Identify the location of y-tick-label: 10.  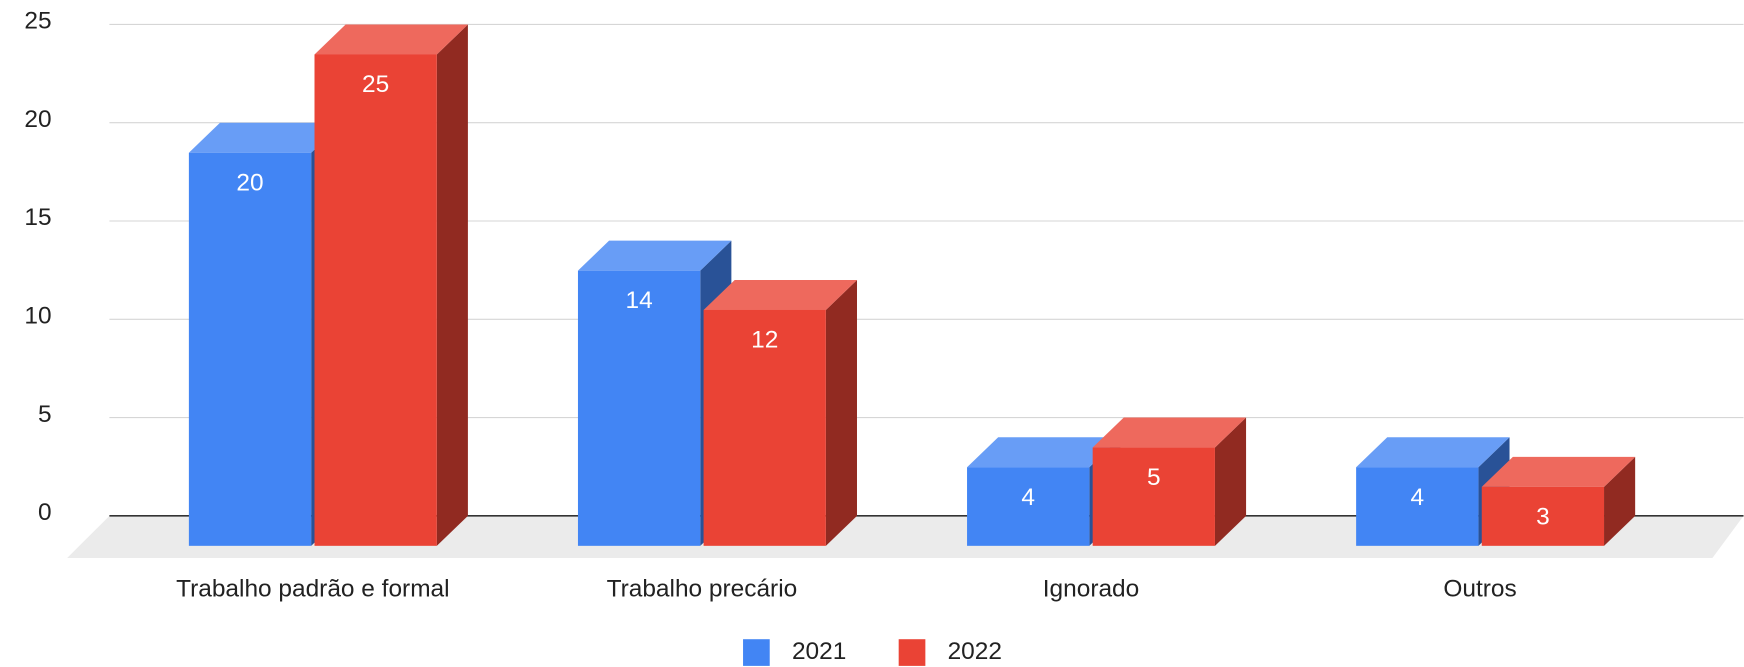
(37, 316).